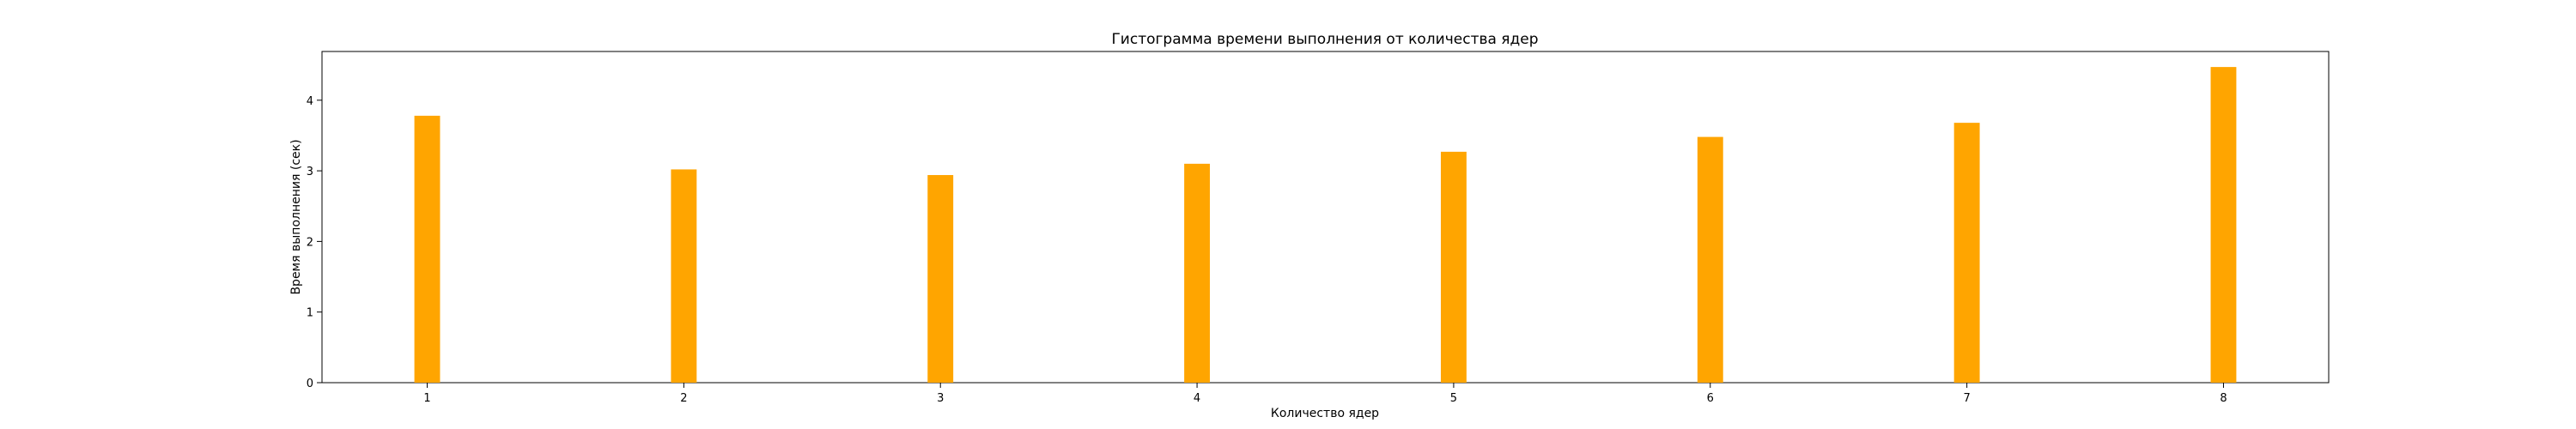  Describe the element at coordinates (1197, 398) in the screenshot. I see `x-tick-label: 4` at that location.